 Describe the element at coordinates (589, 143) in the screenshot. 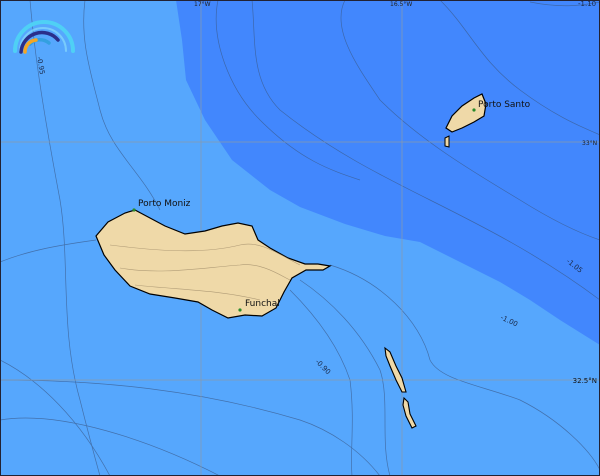

I see `lat-label-33n: 33°N` at that location.